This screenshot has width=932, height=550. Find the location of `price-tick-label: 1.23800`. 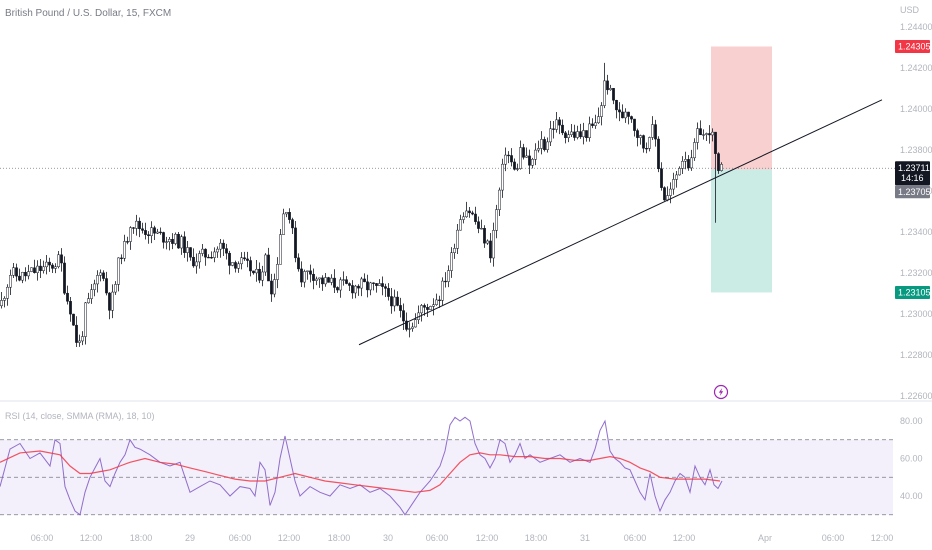

price-tick-label: 1.23800 is located at coordinates (916, 150).